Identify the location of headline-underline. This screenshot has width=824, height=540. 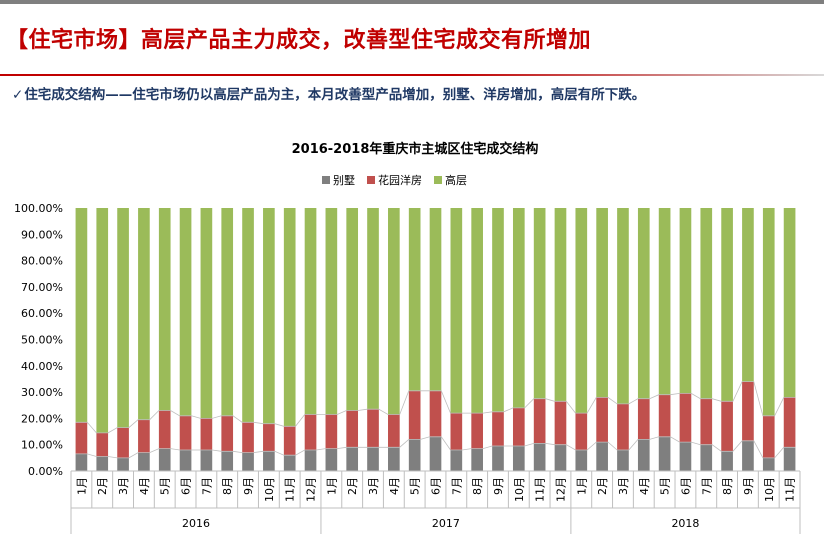
(412, 75).